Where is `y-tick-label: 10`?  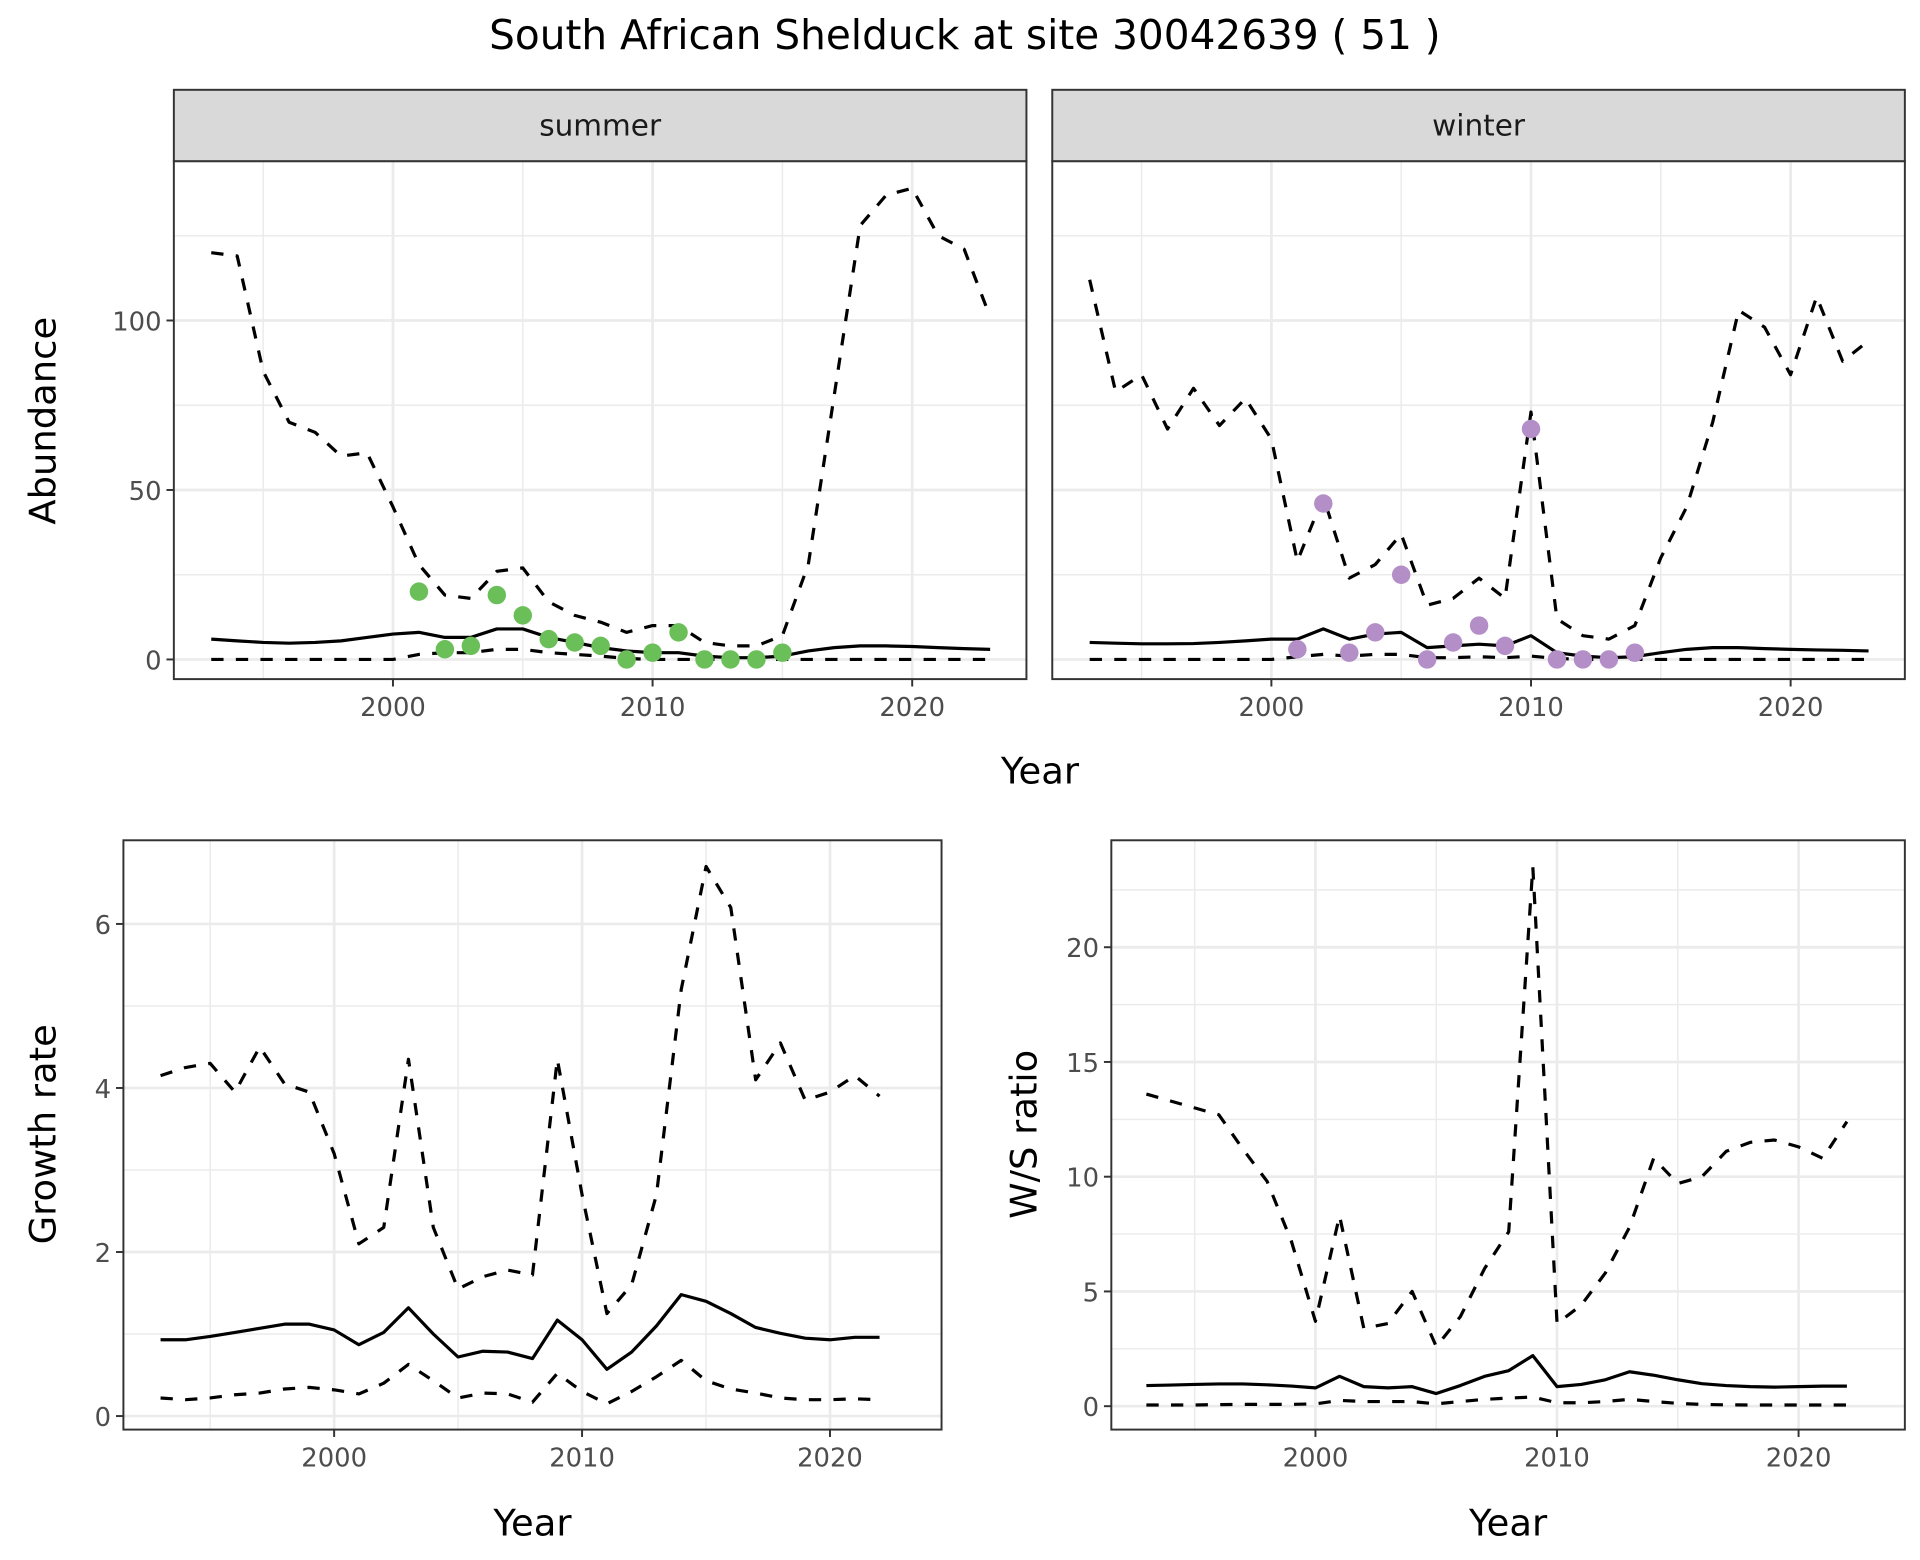 y-tick-label: 10 is located at coordinates (1082, 1179).